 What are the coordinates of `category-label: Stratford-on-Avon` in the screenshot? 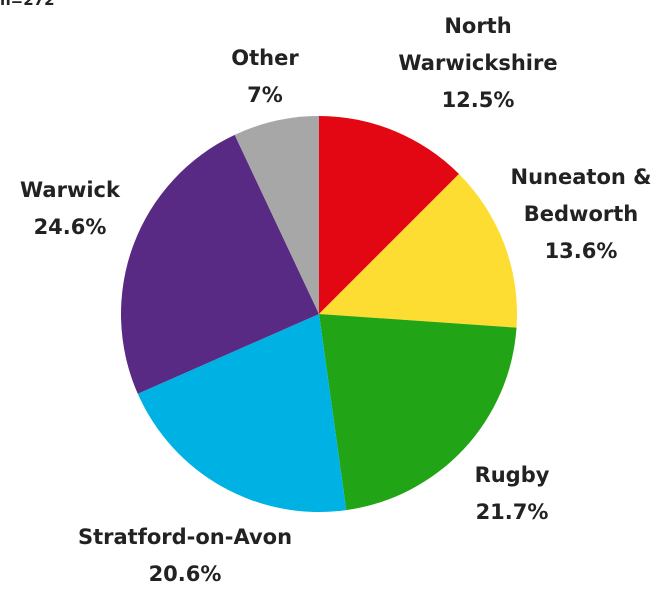 It's located at (185, 537).